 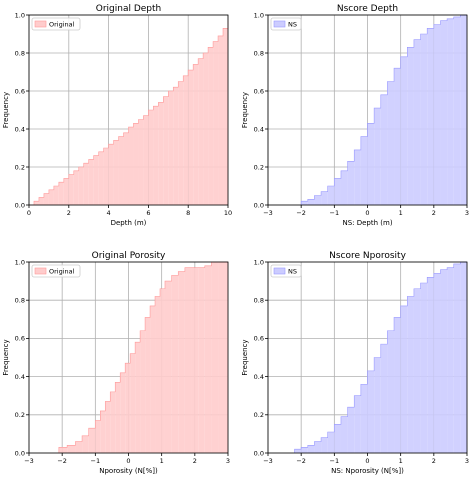 What do you see at coordinates (228, 461) in the screenshot?
I see `x-tick-label: 3` at bounding box center [228, 461].